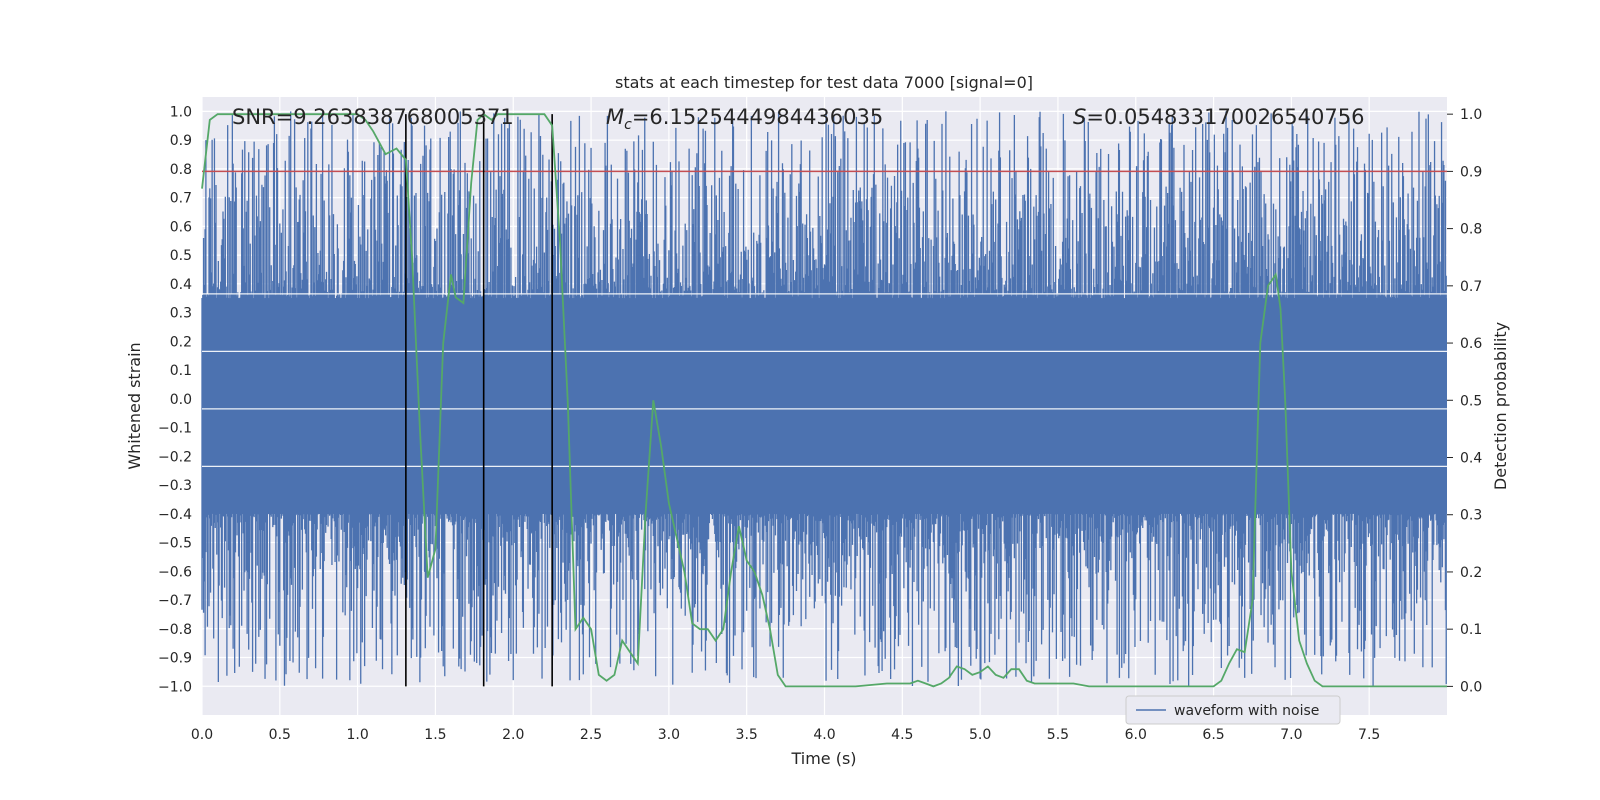 This screenshot has width=1600, height=800. What do you see at coordinates (1471, 459) in the screenshot?
I see `y2-tick-label: 0.4` at bounding box center [1471, 459].